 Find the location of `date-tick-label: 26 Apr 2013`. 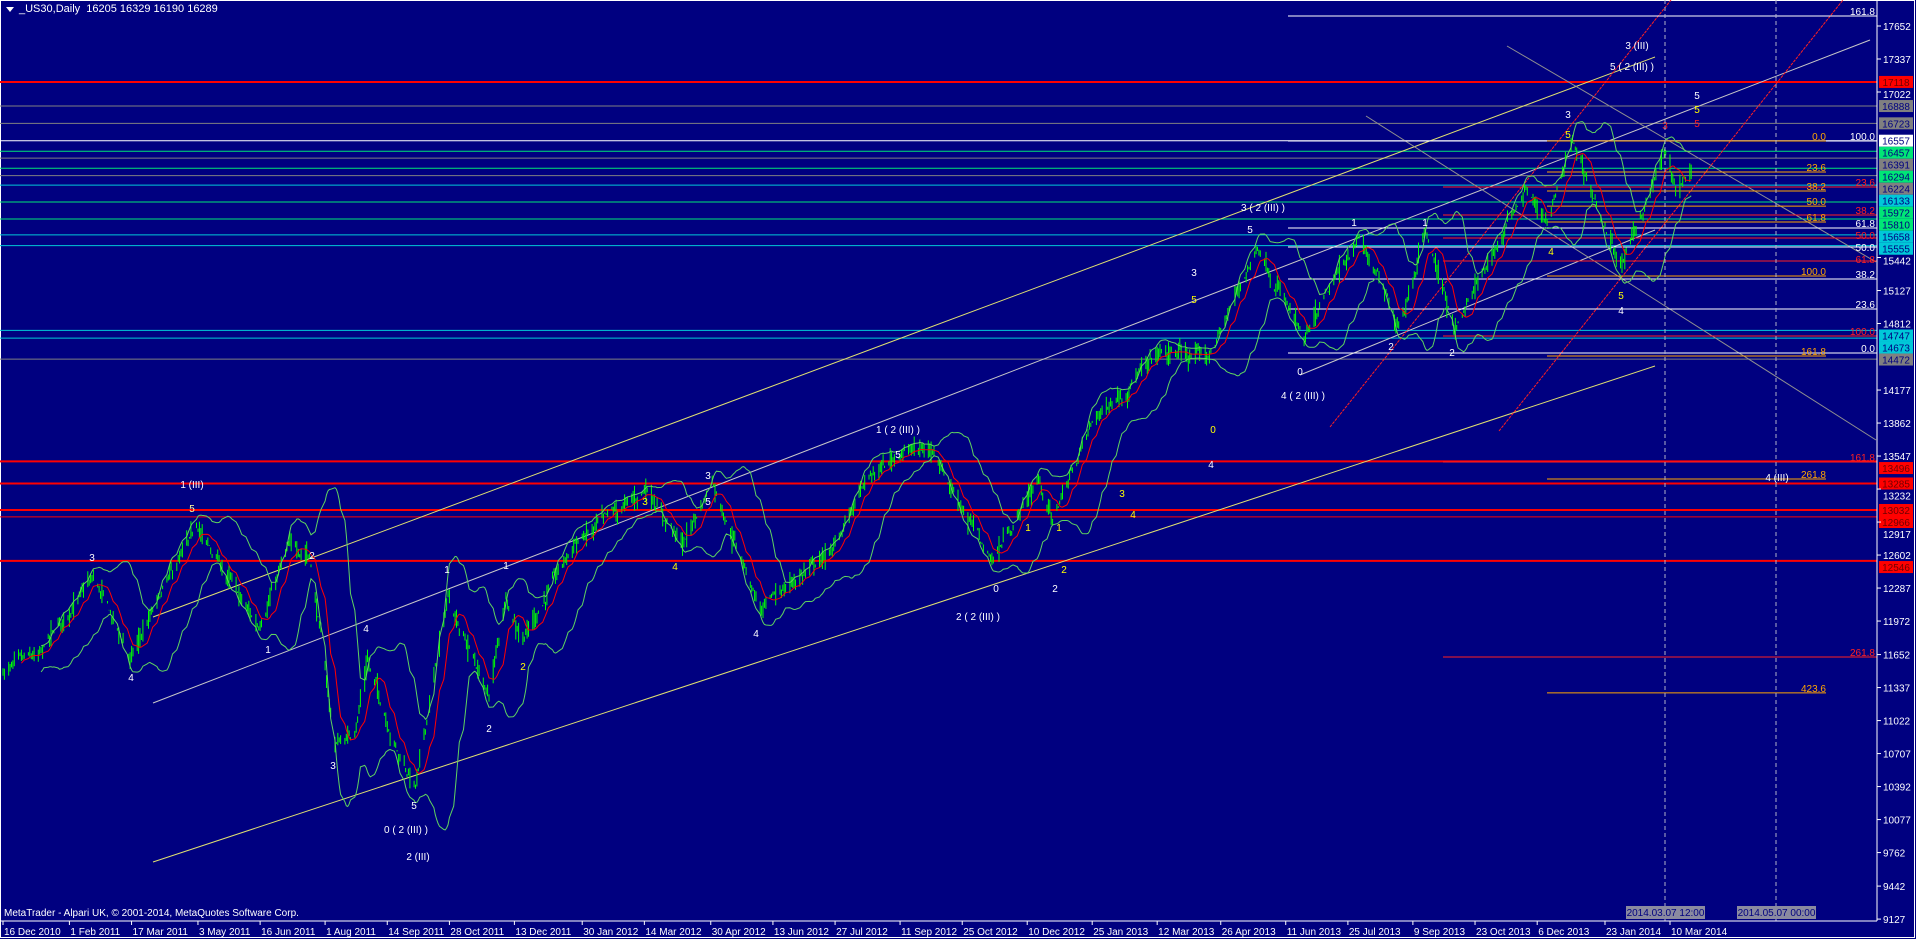

date-tick-label: 26 Apr 2013 is located at coordinates (1249, 932).